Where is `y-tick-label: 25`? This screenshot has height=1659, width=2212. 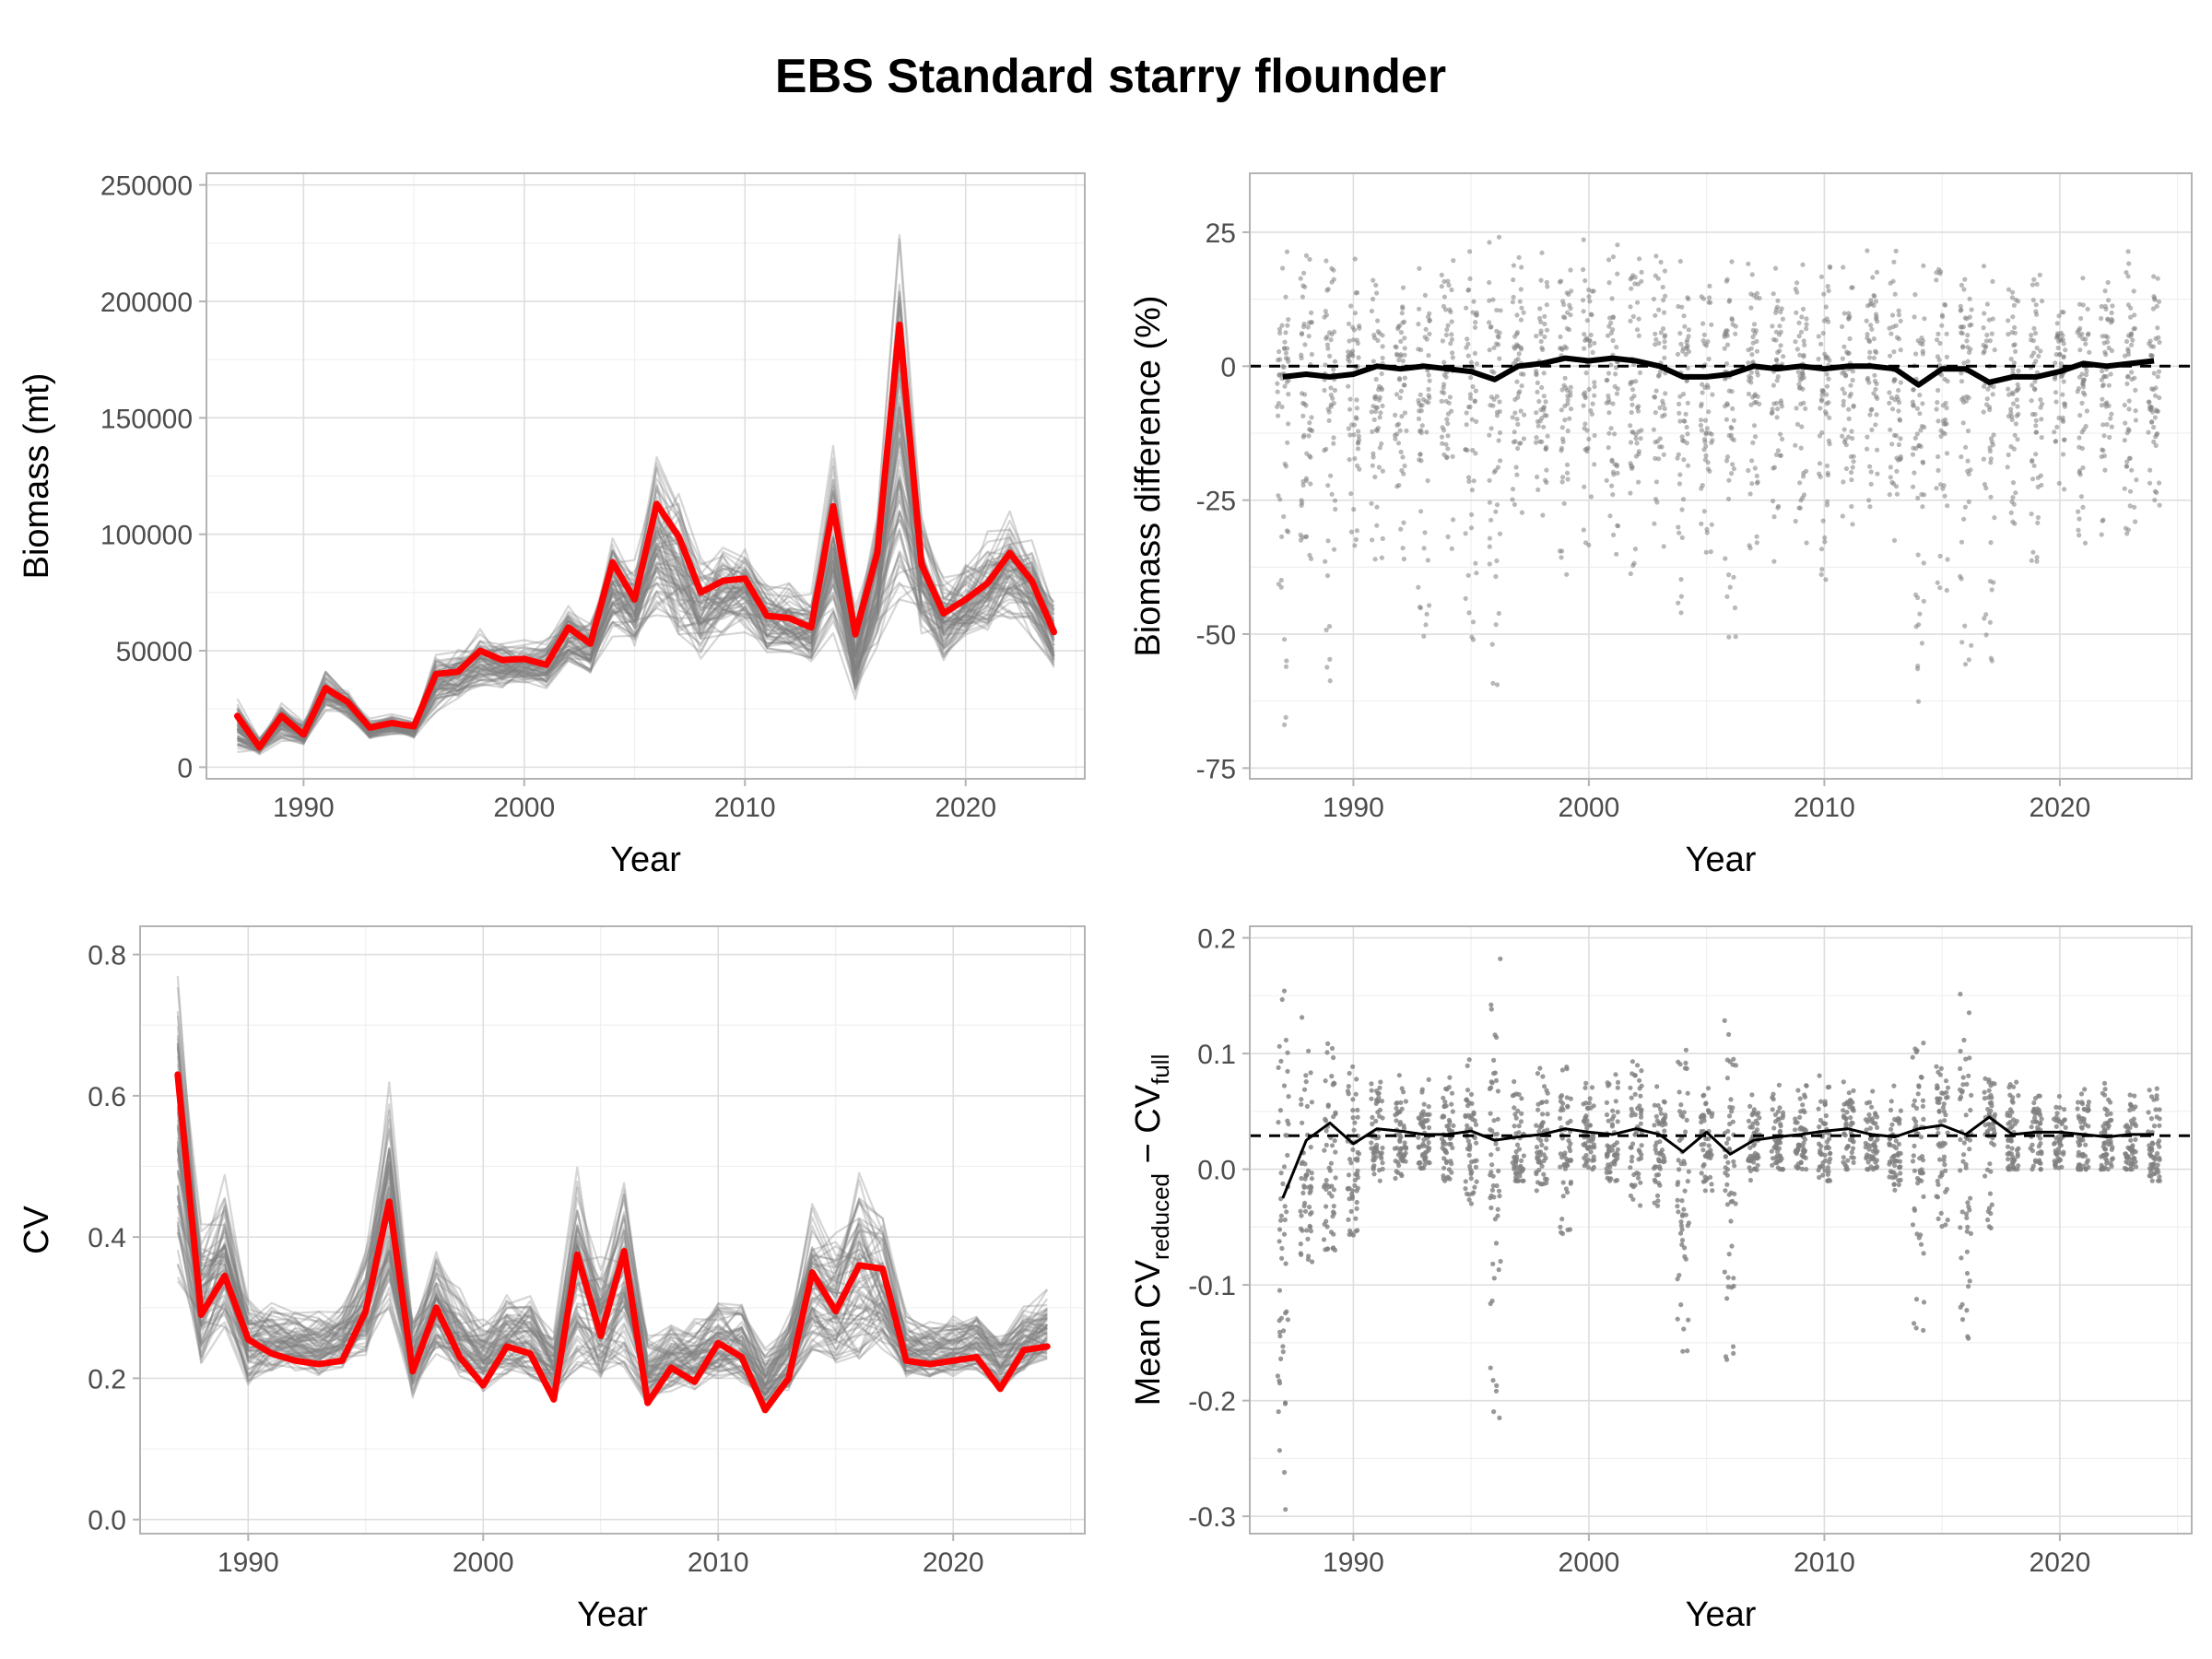
y-tick-label: 25 is located at coordinates (1221, 233).